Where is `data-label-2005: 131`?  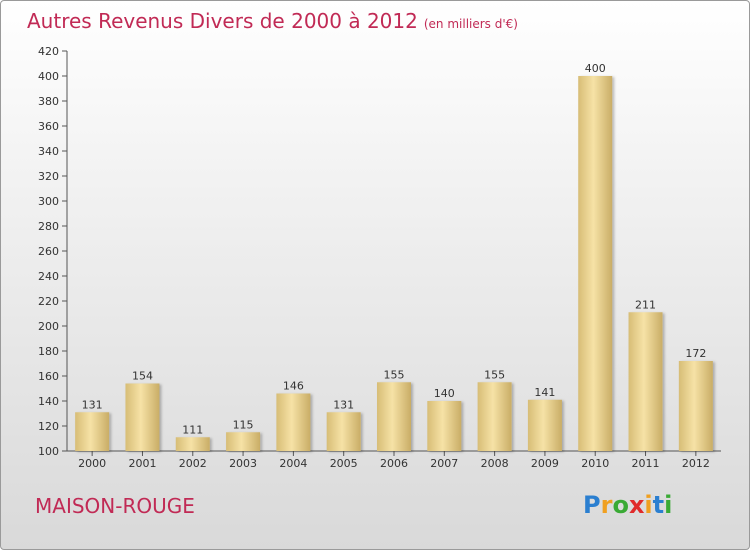
data-label-2005: 131 is located at coordinates (343, 404).